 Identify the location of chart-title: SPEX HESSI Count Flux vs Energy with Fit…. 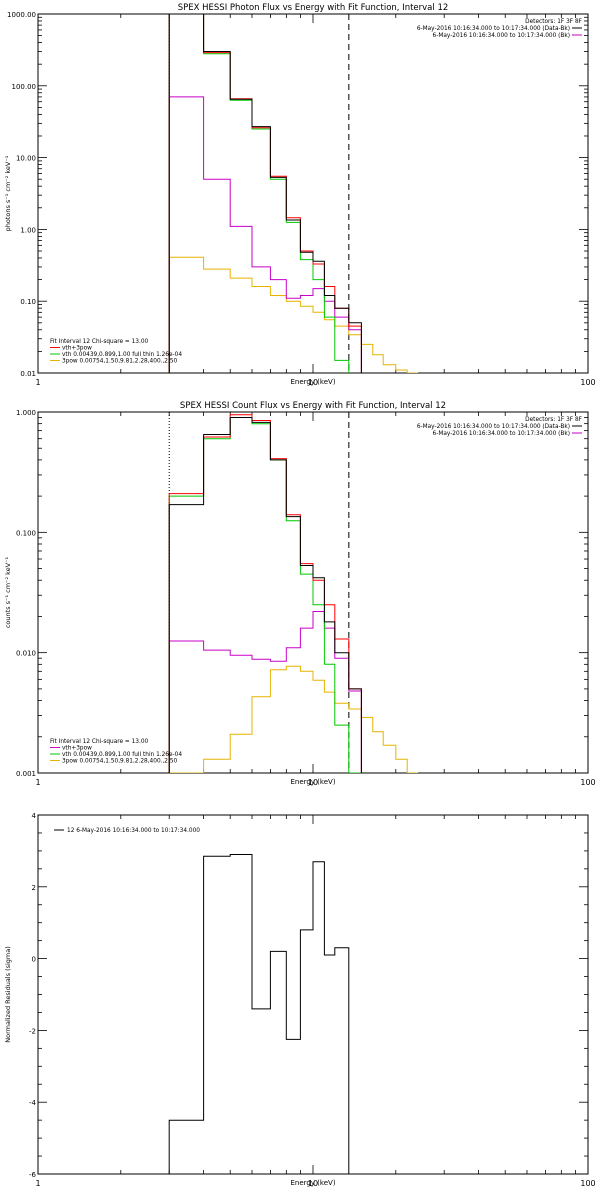
(313, 406).